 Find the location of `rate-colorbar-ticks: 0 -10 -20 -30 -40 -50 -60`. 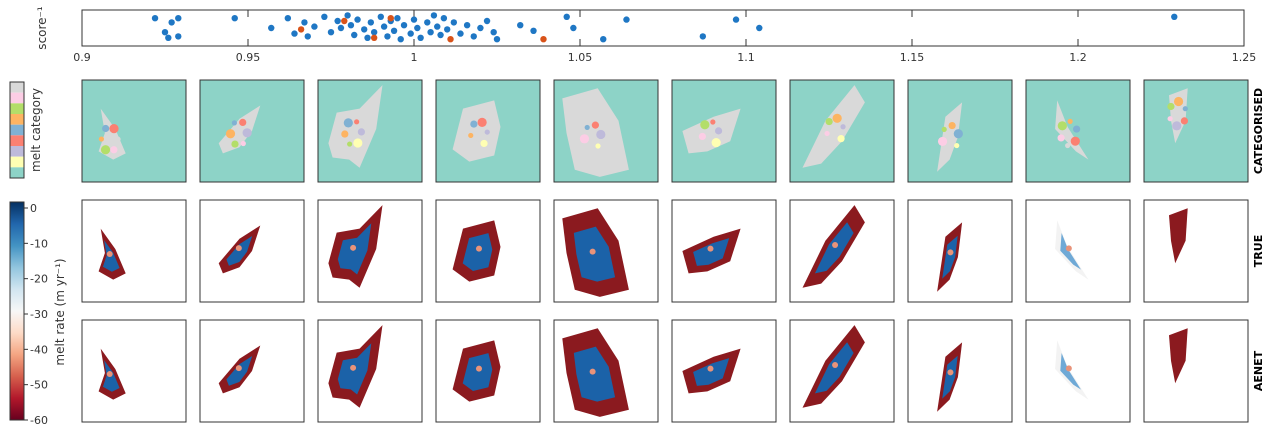

rate-colorbar-ticks: 0 -10 -20 -30 -40 -50 -60 is located at coordinates (36, 314).